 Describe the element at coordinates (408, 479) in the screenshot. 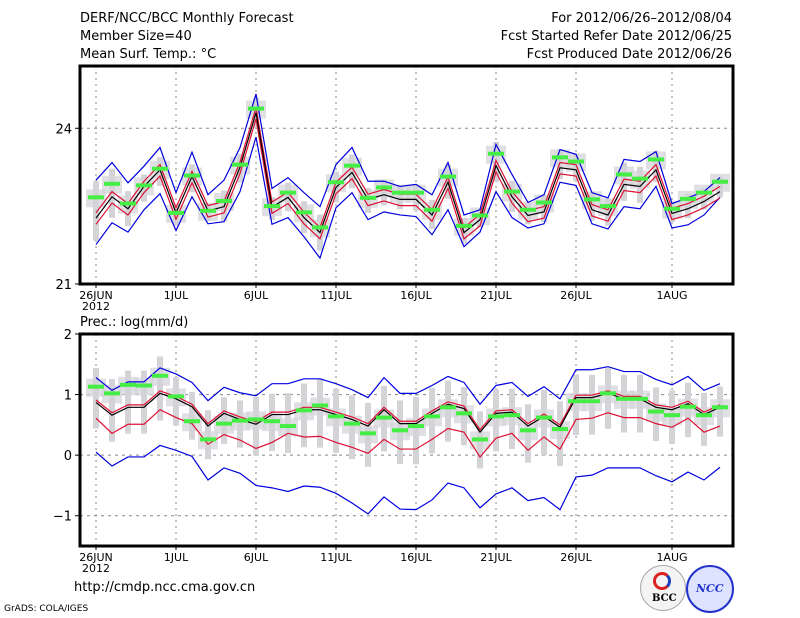

I see `lower-bound-line` at that location.